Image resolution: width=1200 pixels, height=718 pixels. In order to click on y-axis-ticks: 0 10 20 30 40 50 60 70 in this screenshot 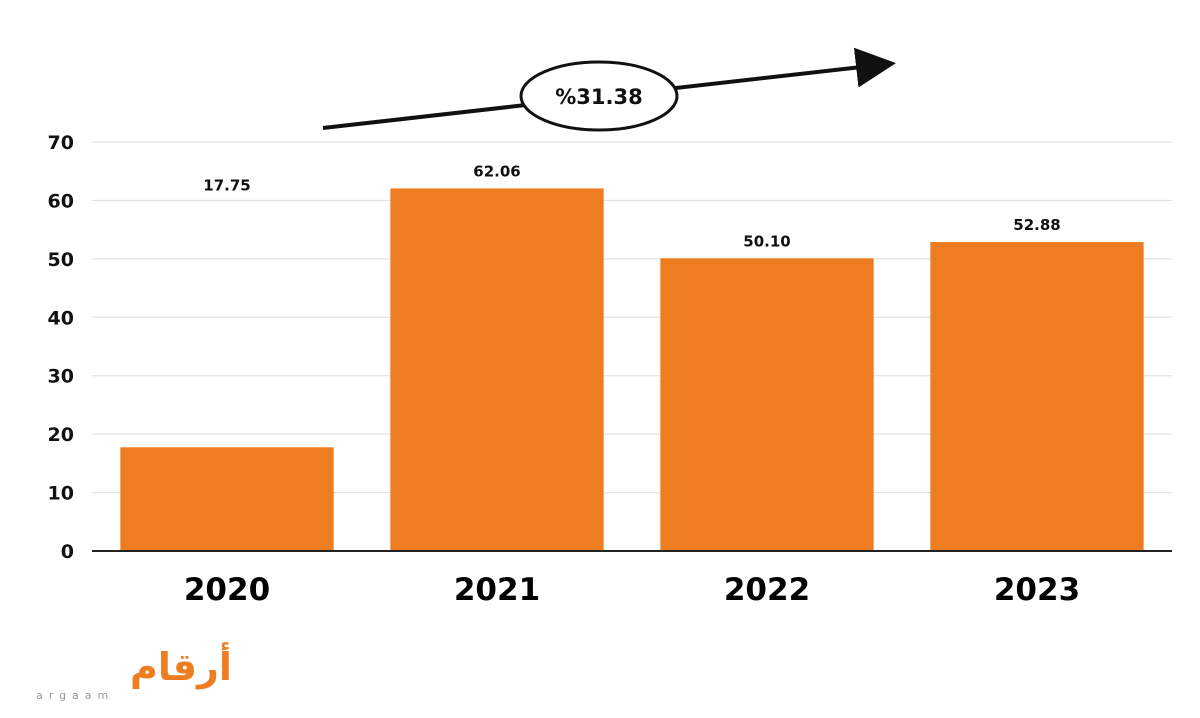, I will do `click(61, 347)`.